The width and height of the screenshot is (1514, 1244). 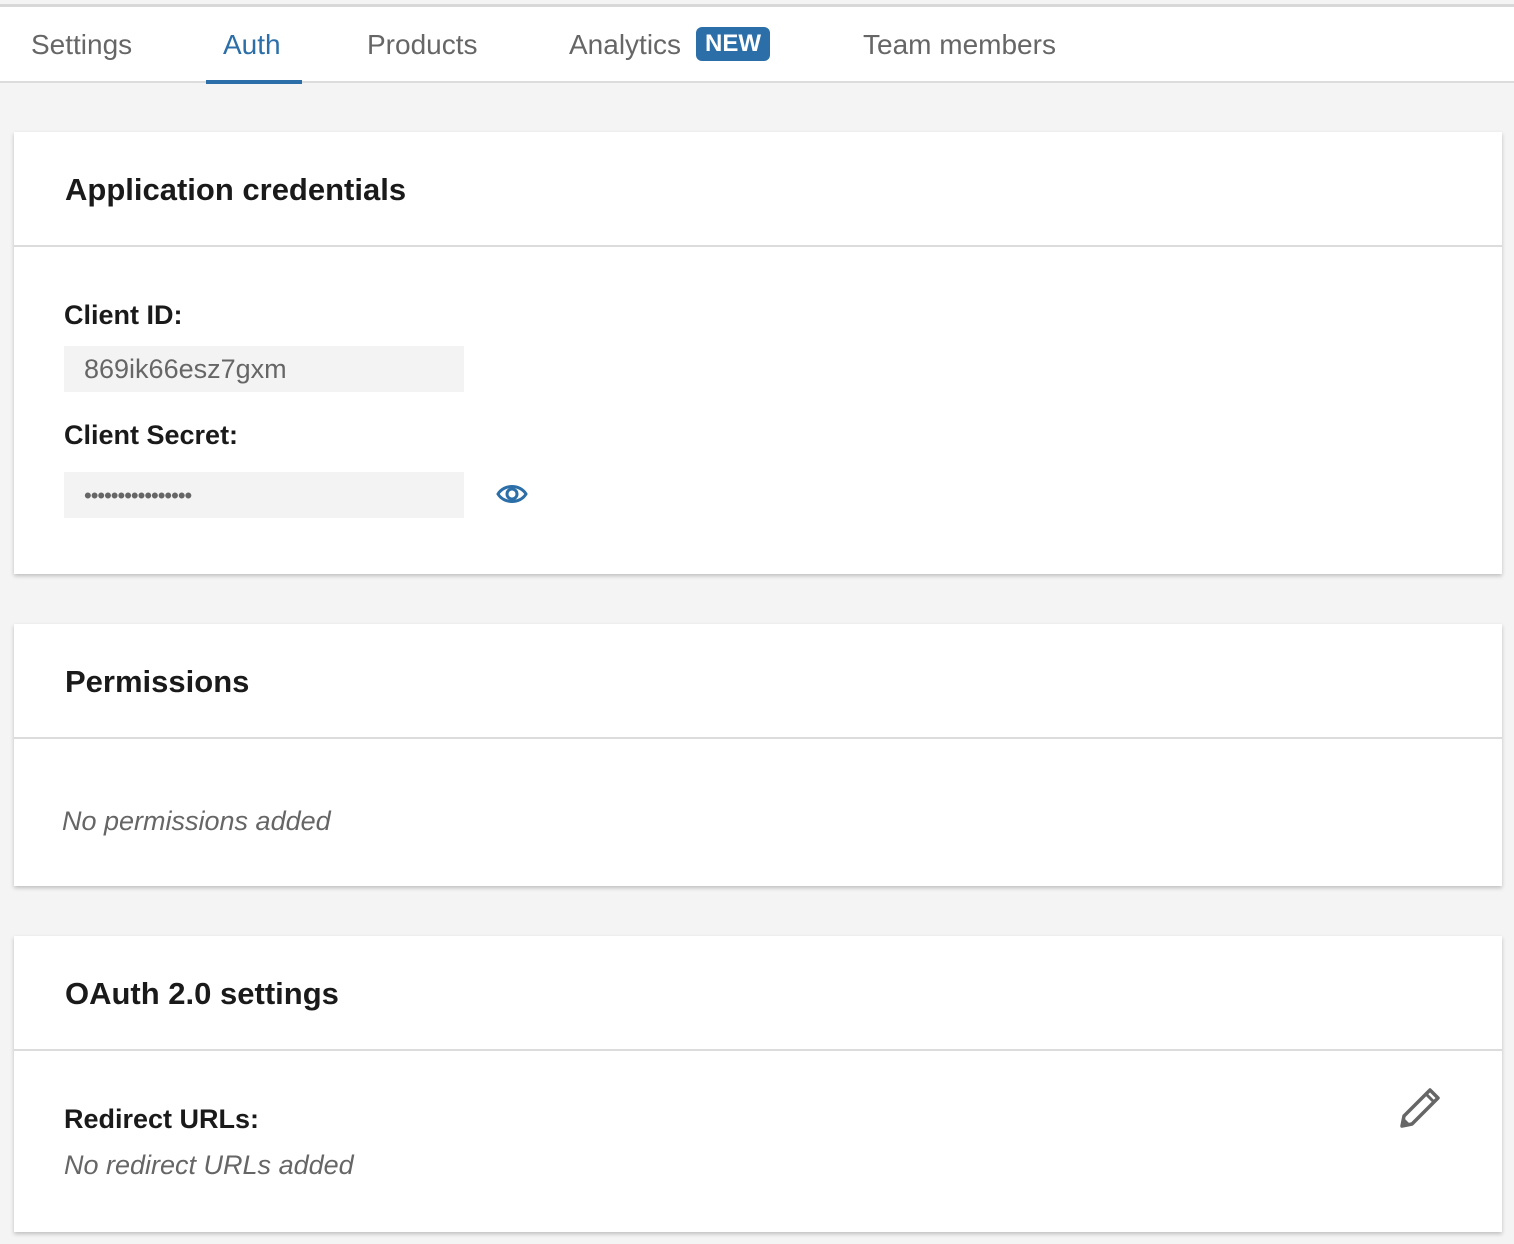 I want to click on active-tab-indicator, so click(x=254, y=82).